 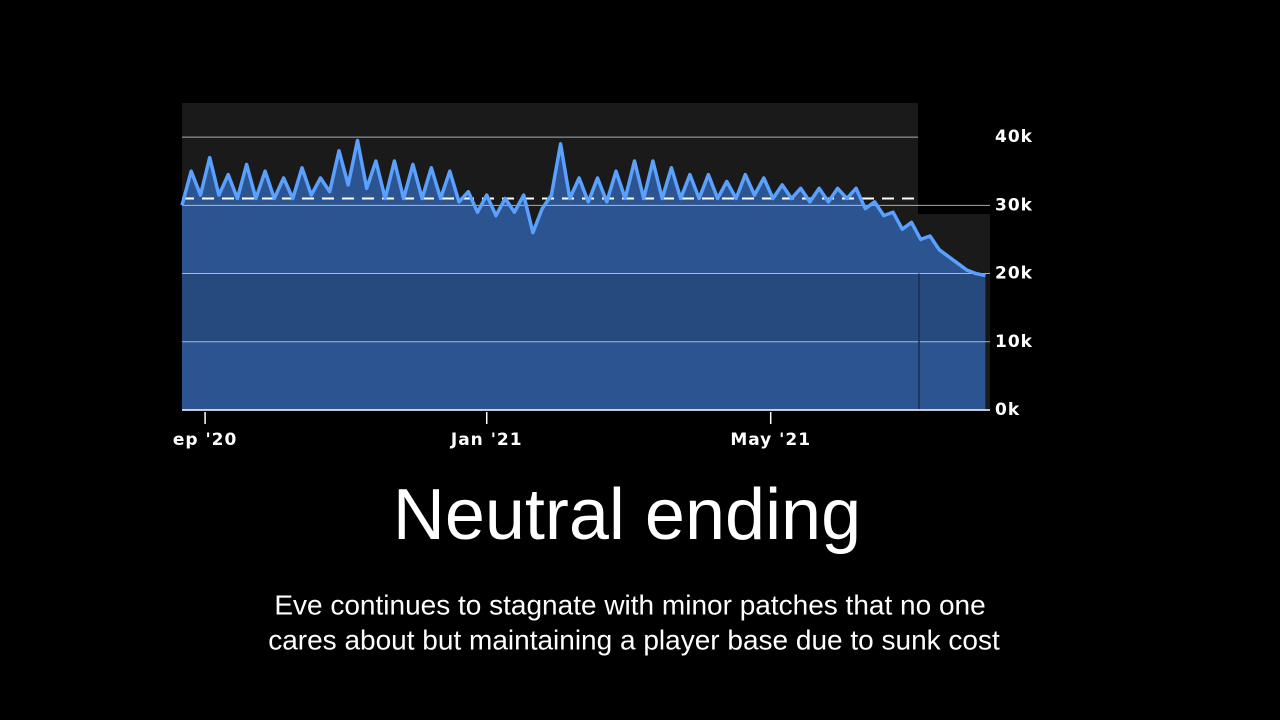 What do you see at coordinates (486, 440) in the screenshot?
I see `x-tick-label: Jan '21` at bounding box center [486, 440].